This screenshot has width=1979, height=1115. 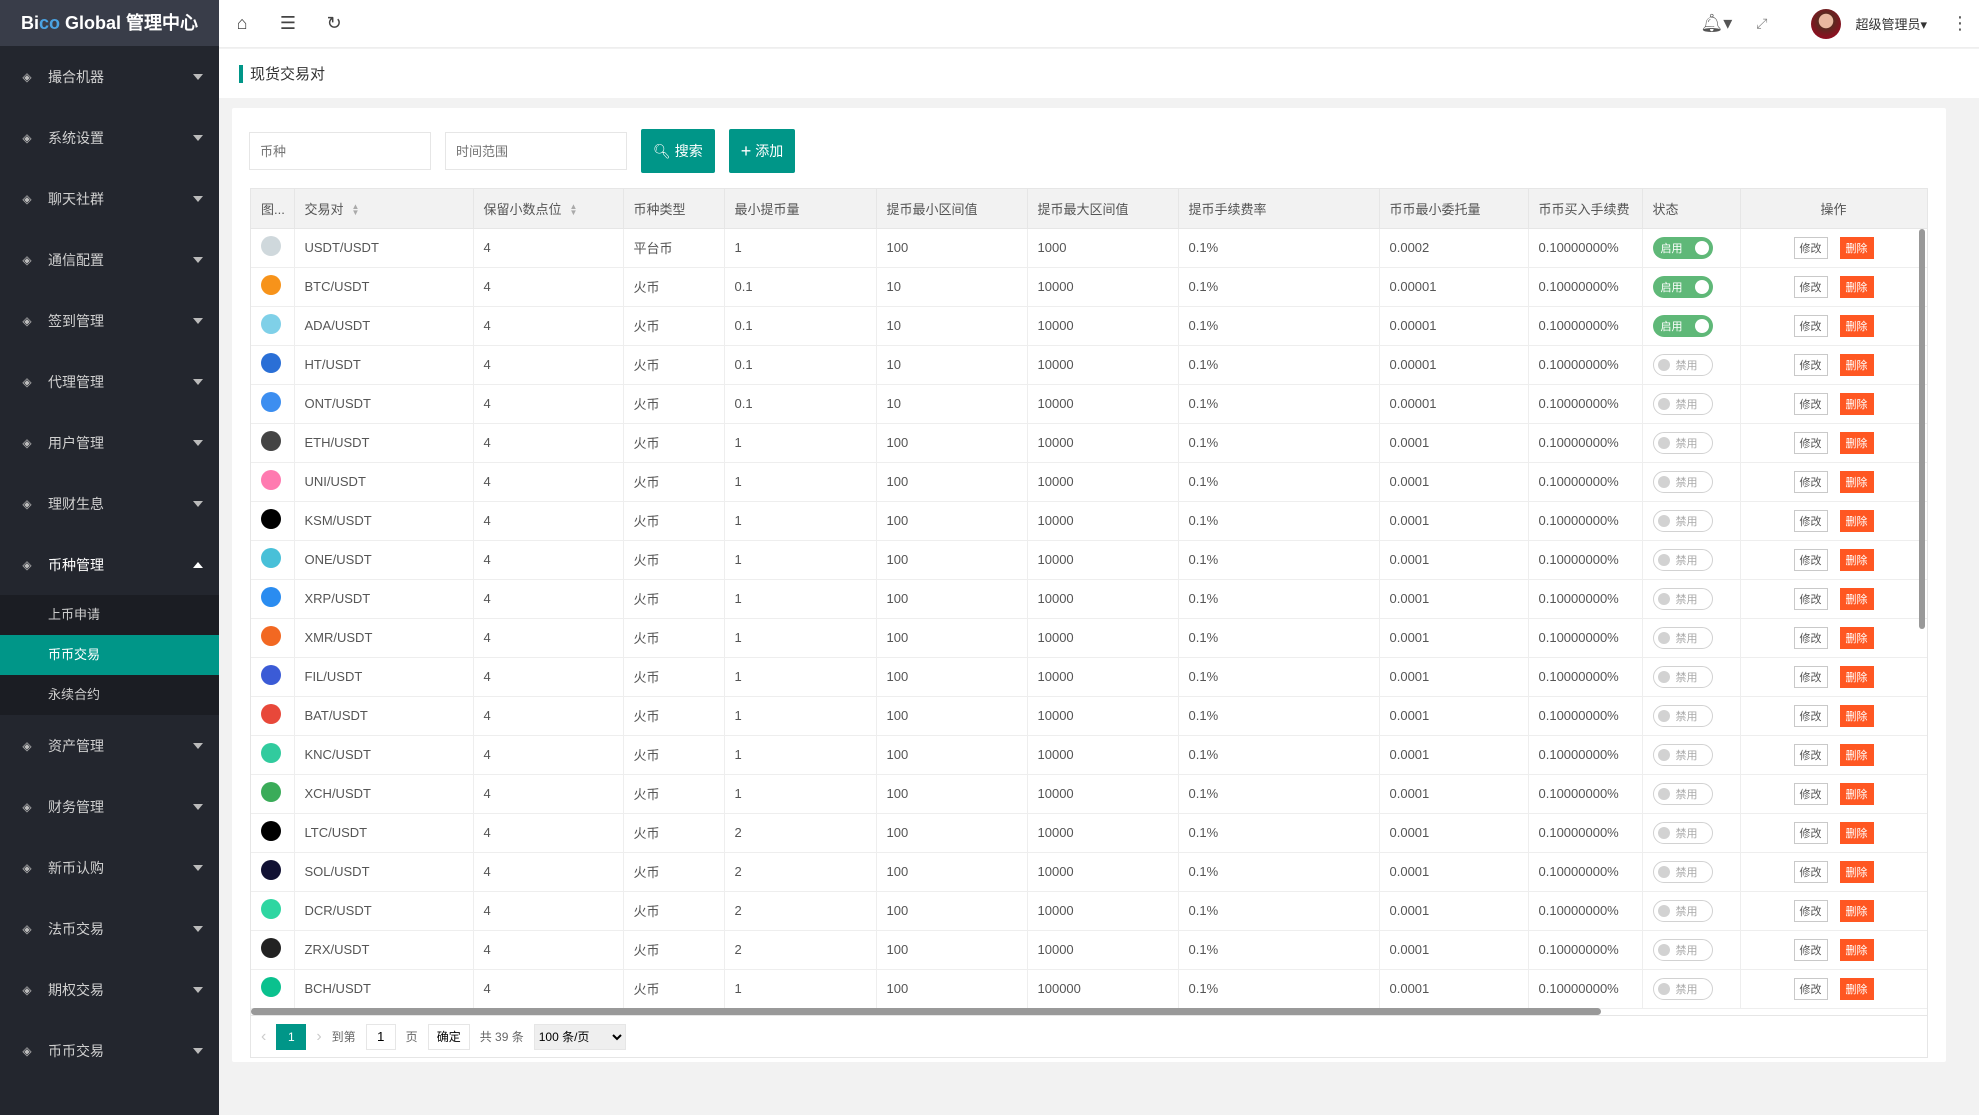 I want to click on horizontal-scrollbar, so click(x=926, y=1011).